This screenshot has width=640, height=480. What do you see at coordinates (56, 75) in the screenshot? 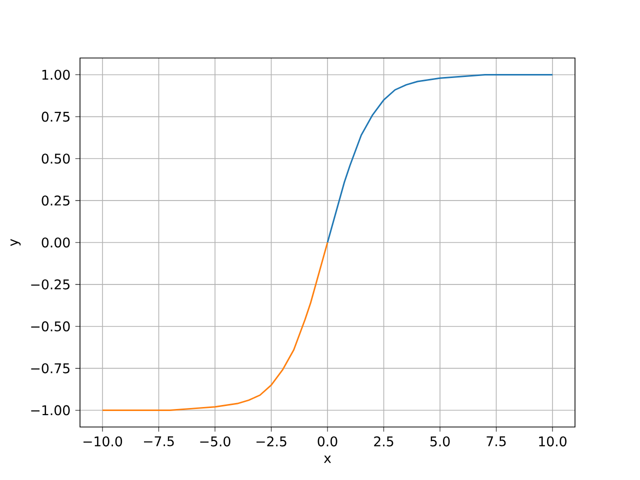
I see `y-tick-label: 1.00` at bounding box center [56, 75].